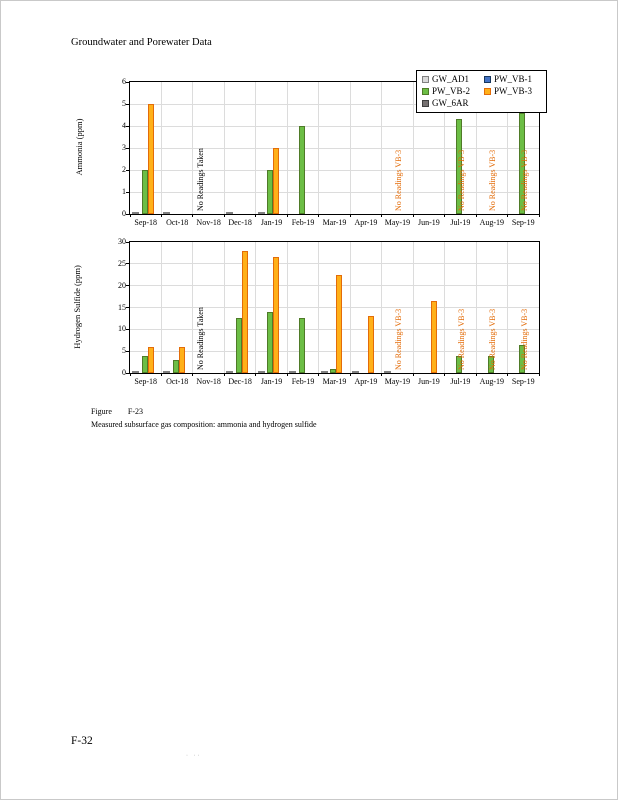  Describe the element at coordinates (177, 222) in the screenshot. I see `x-tick-label: Oct-18` at that location.